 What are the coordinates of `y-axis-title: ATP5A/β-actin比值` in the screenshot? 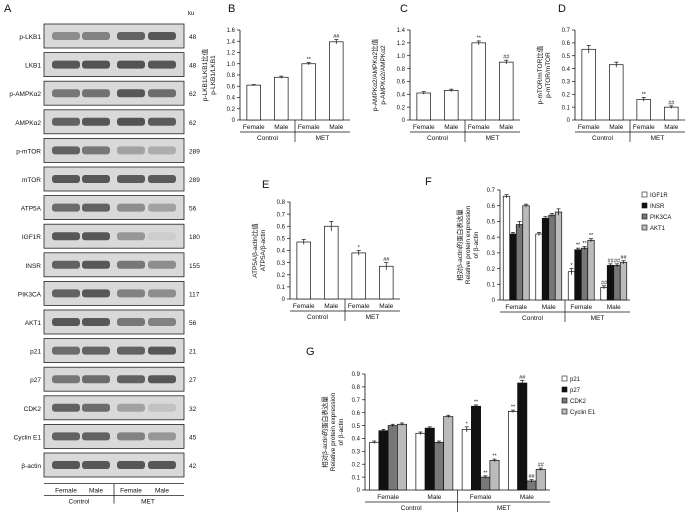 It's located at (254, 250).